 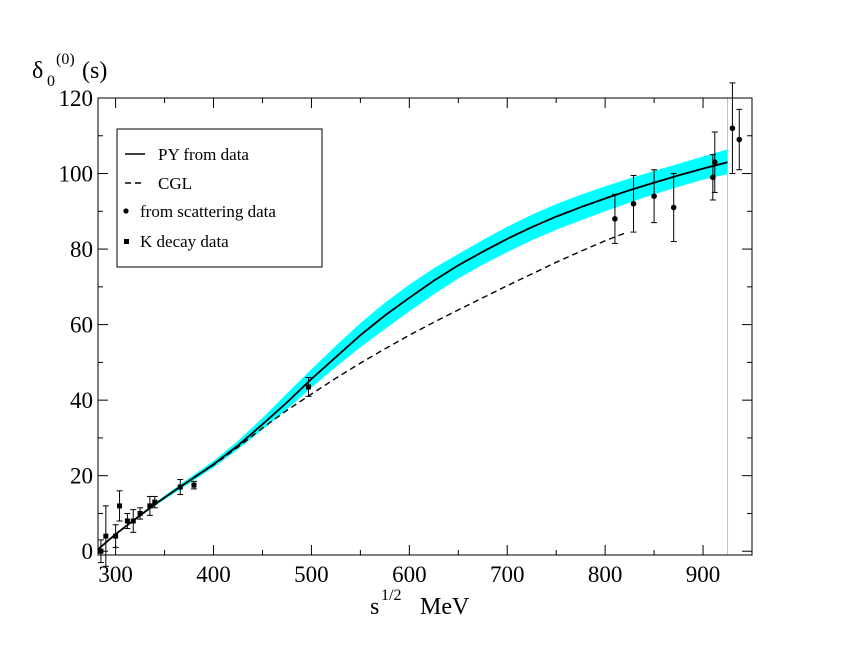 I want to click on legend-label-py: PY from data, so click(x=203, y=154).